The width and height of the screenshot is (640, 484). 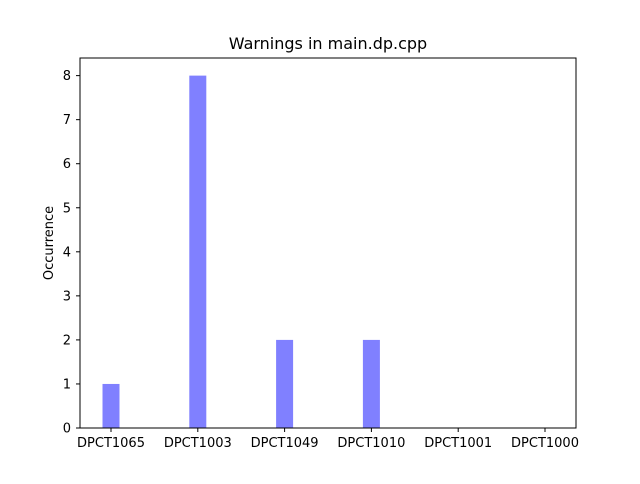 I want to click on chart-title: Warnings in main.dp.cpp, so click(x=328, y=43).